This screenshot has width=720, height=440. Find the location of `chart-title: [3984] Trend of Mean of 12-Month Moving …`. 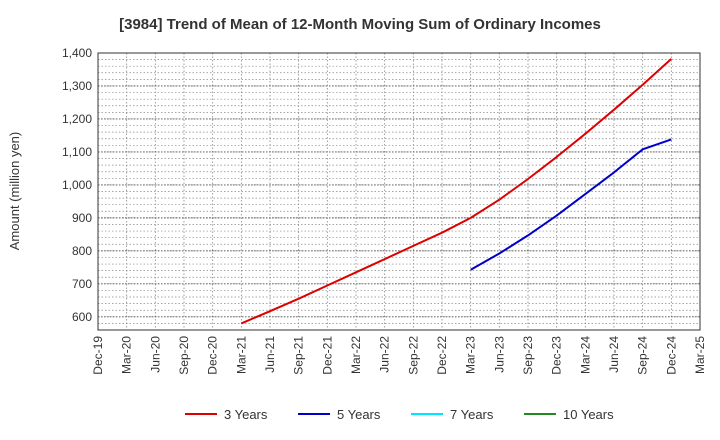

chart-title: [3984] Trend of Mean of 12-Month Moving … is located at coordinates (360, 24).